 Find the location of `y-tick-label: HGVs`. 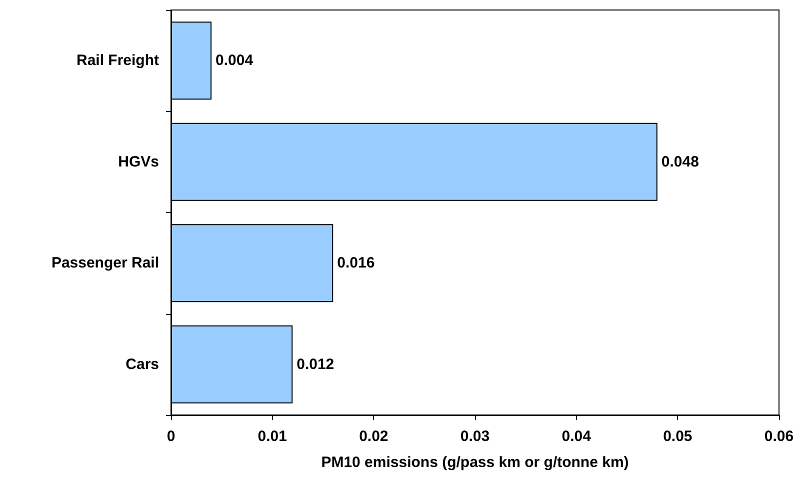

y-tick-label: HGVs is located at coordinates (138, 161).